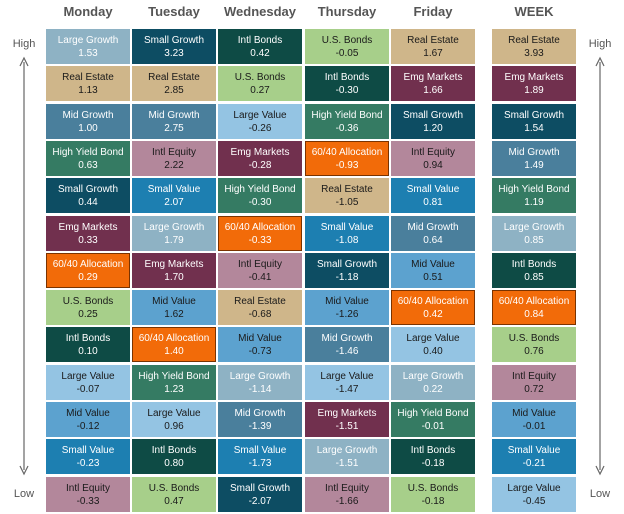 This screenshot has width=624, height=514. I want to click on table-cell: Large Value 0.96, so click(174, 419).